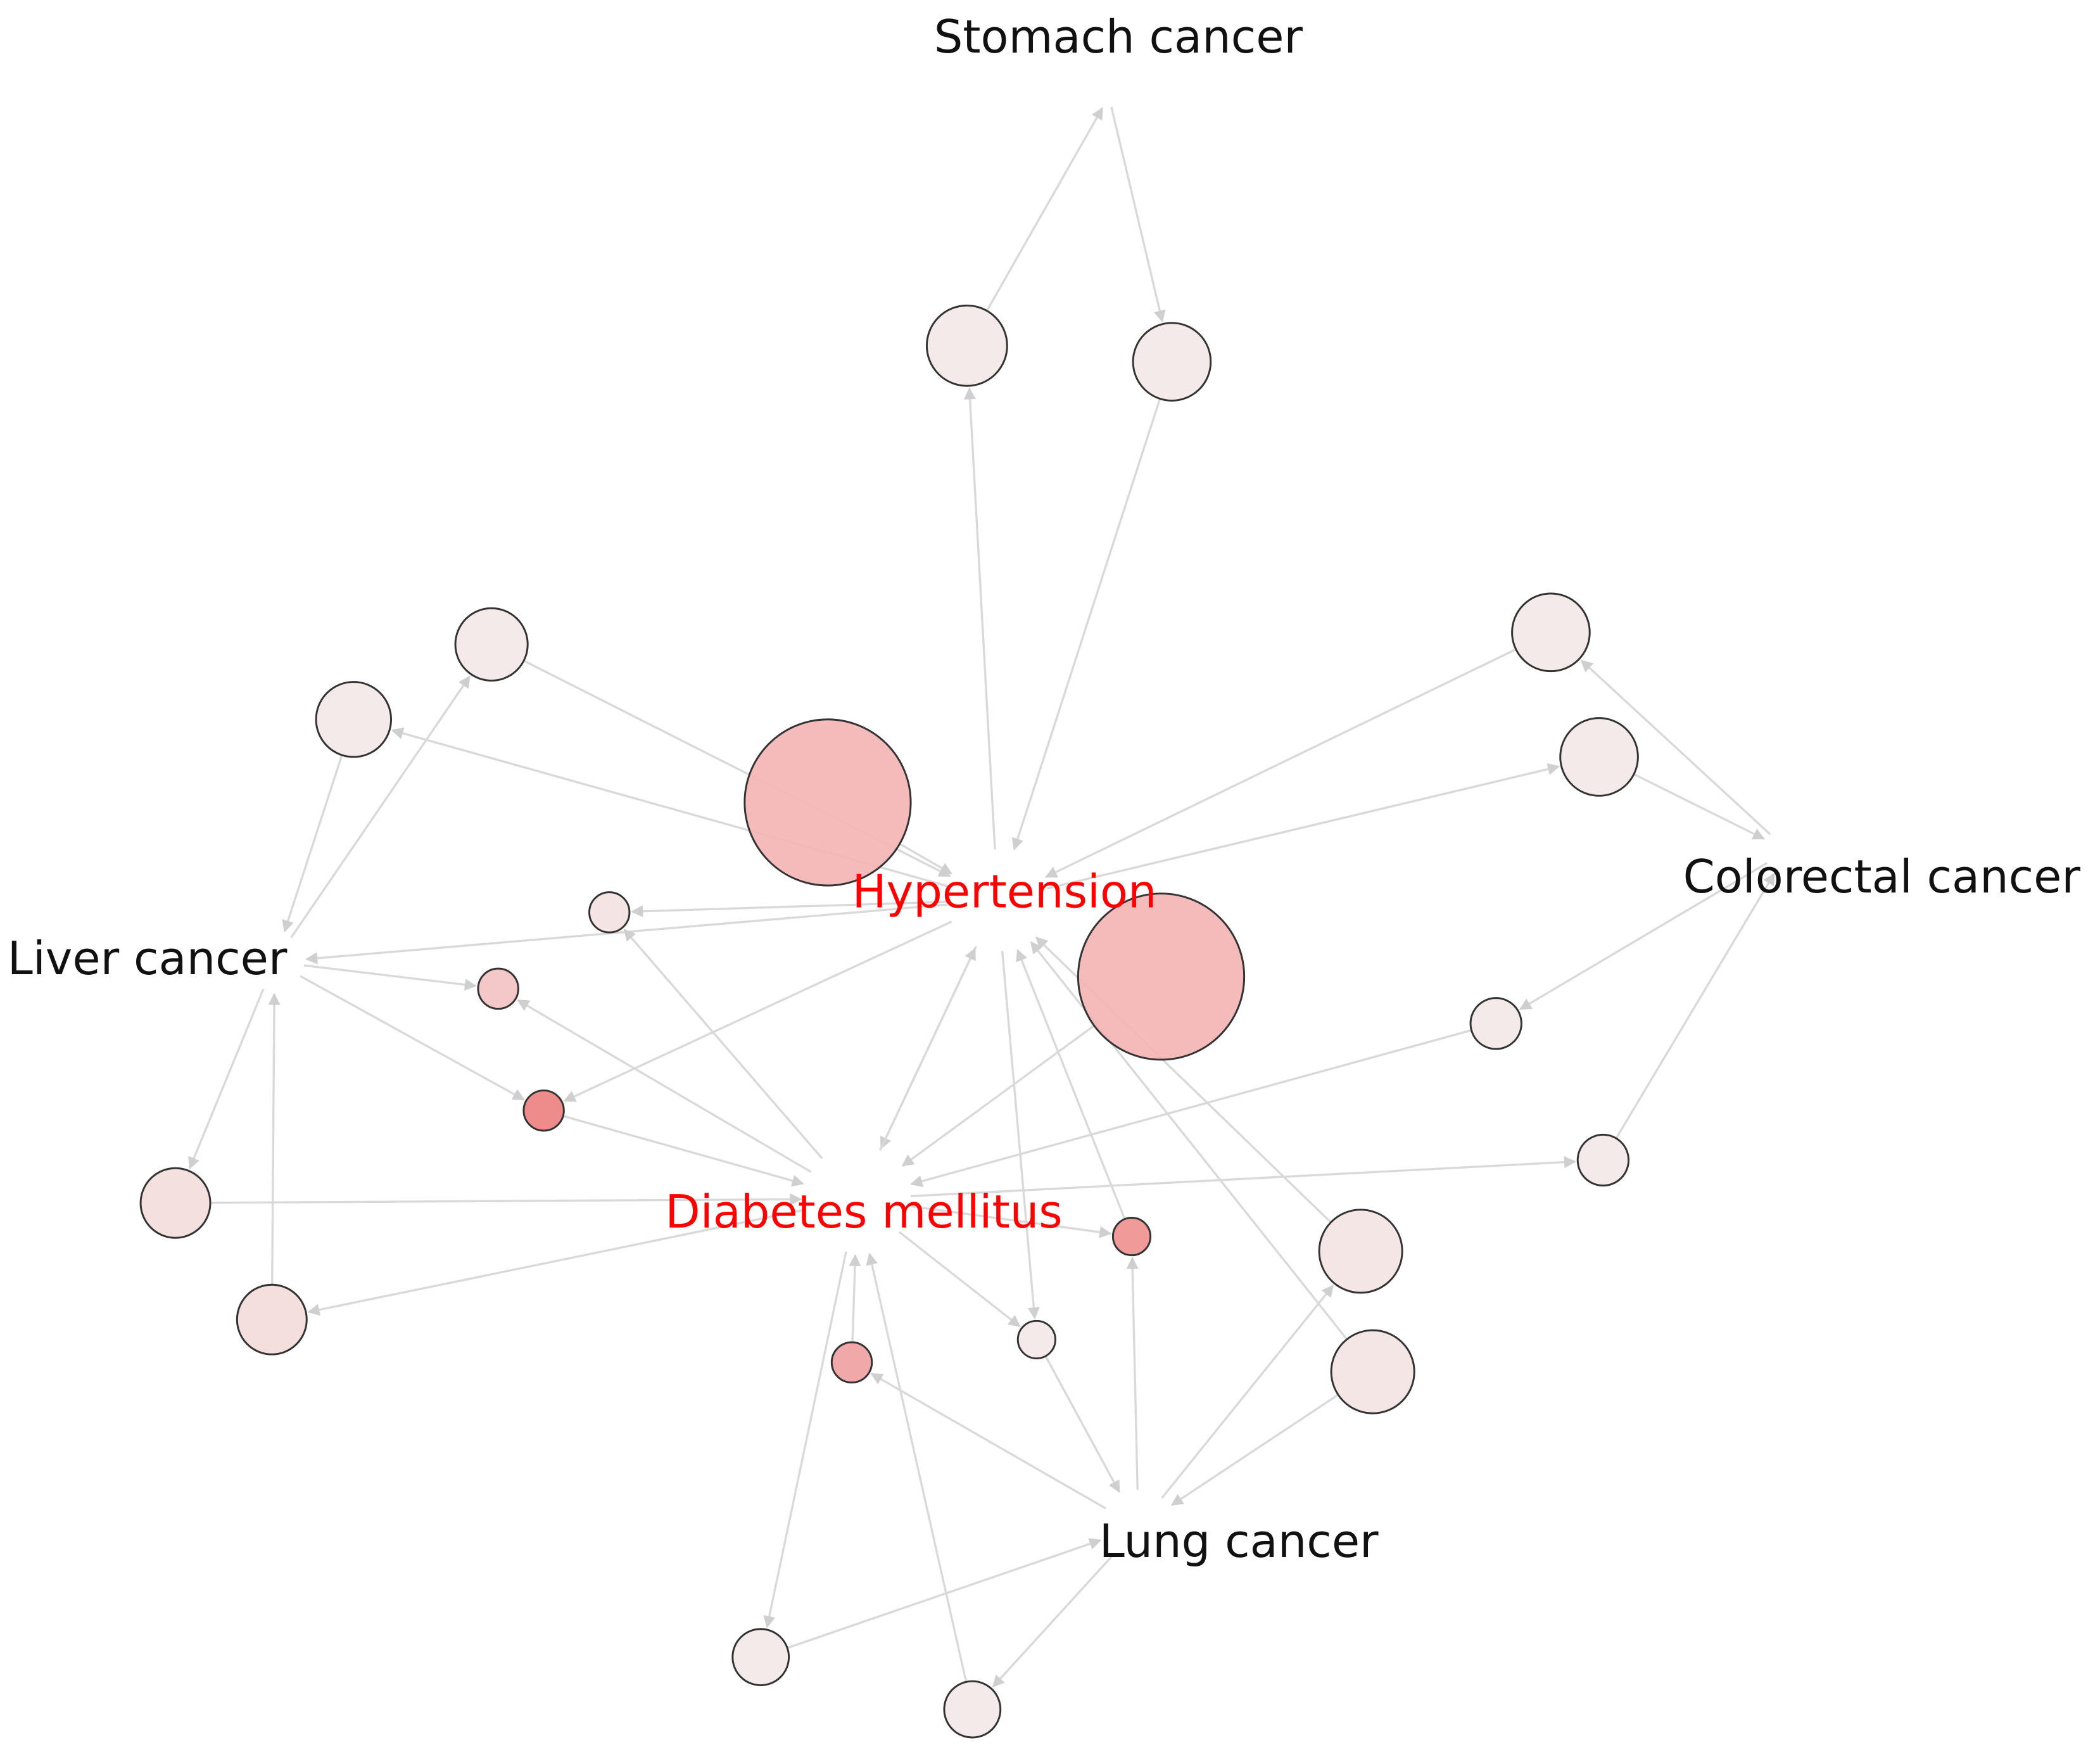  Describe the element at coordinates (1882, 876) in the screenshot. I see `node-label: Colorectal cancer` at that location.